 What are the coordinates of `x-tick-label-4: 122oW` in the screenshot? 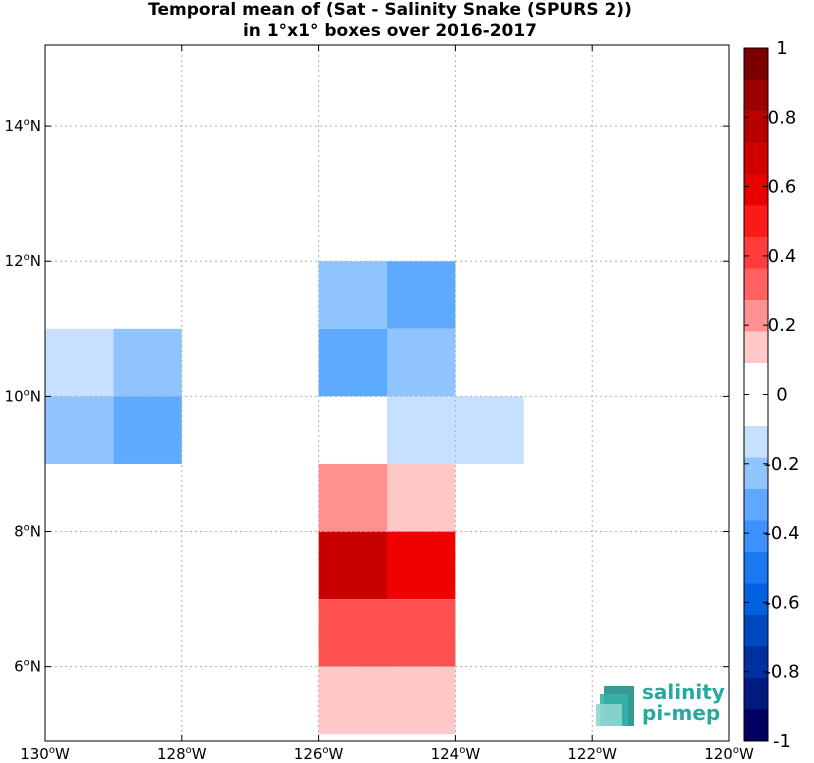 It's located at (592, 754).